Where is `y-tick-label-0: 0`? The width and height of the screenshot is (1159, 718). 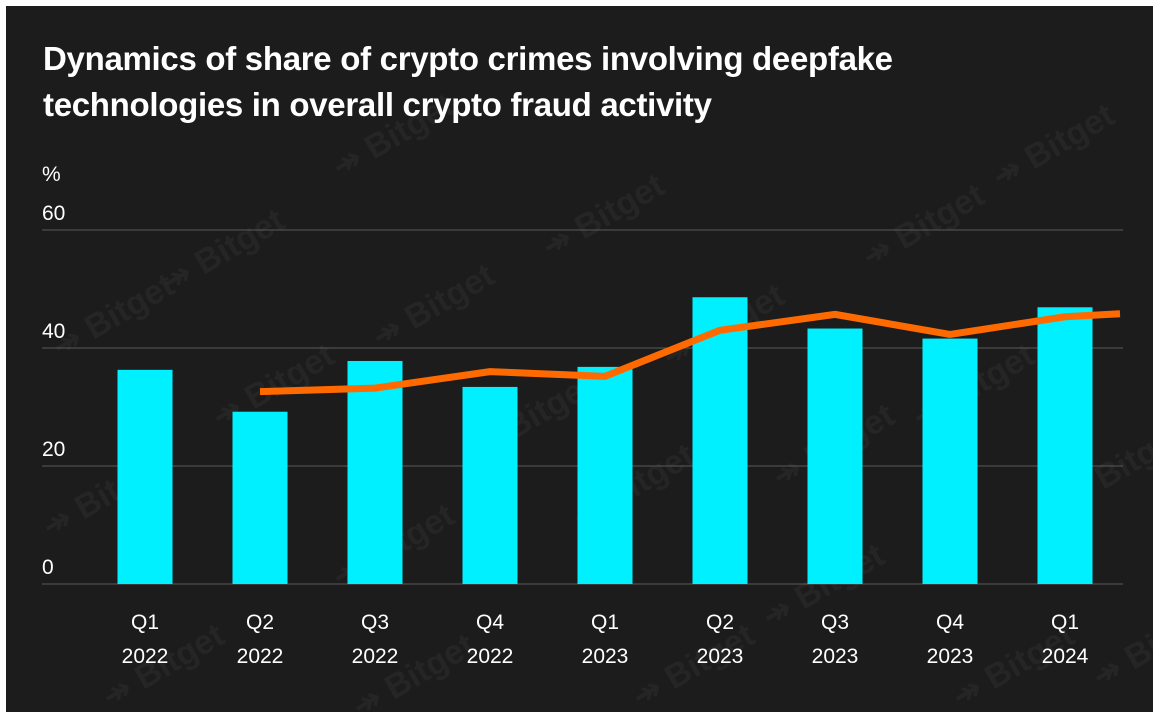
y-tick-label-0: 0 is located at coordinates (48, 567).